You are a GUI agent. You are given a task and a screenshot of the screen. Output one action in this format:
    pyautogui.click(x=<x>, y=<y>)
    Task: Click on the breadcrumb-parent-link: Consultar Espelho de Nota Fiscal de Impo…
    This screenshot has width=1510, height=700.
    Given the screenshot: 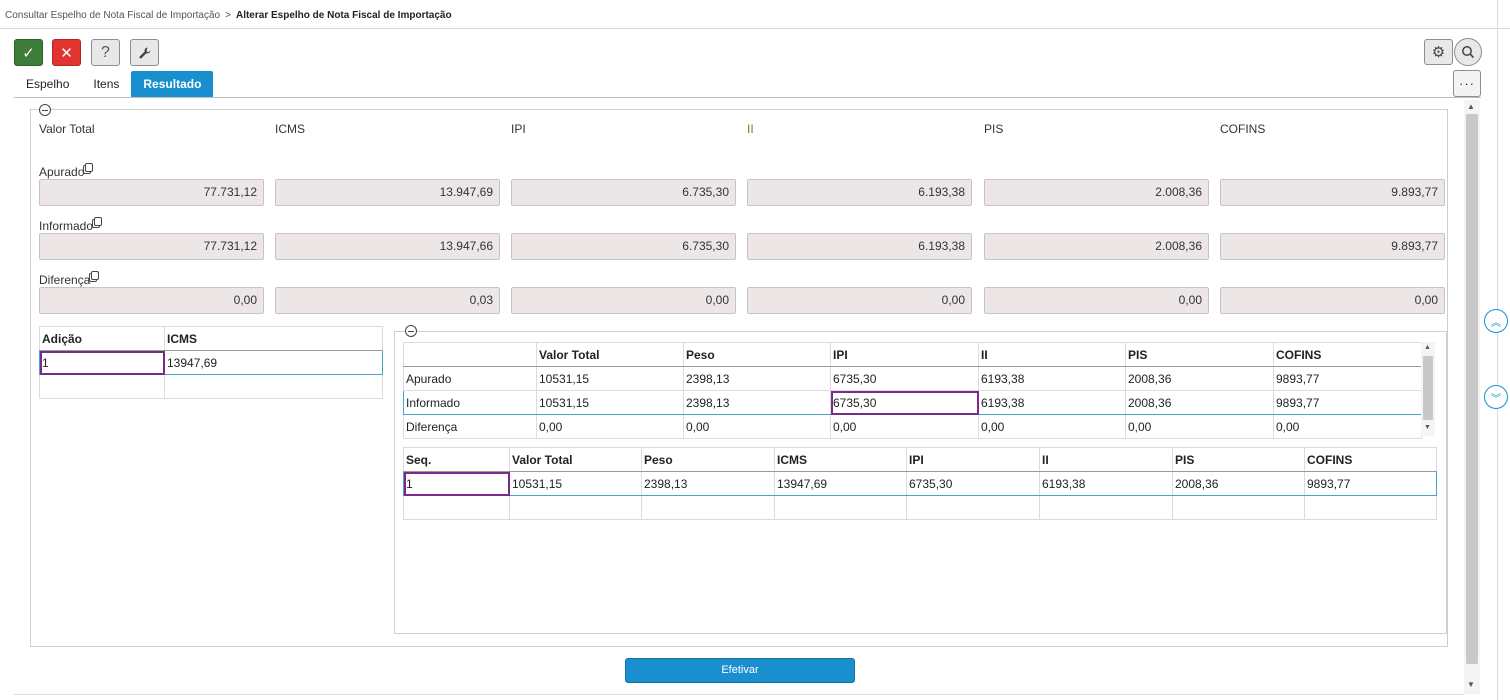 What is the action you would take?
    pyautogui.click(x=113, y=15)
    